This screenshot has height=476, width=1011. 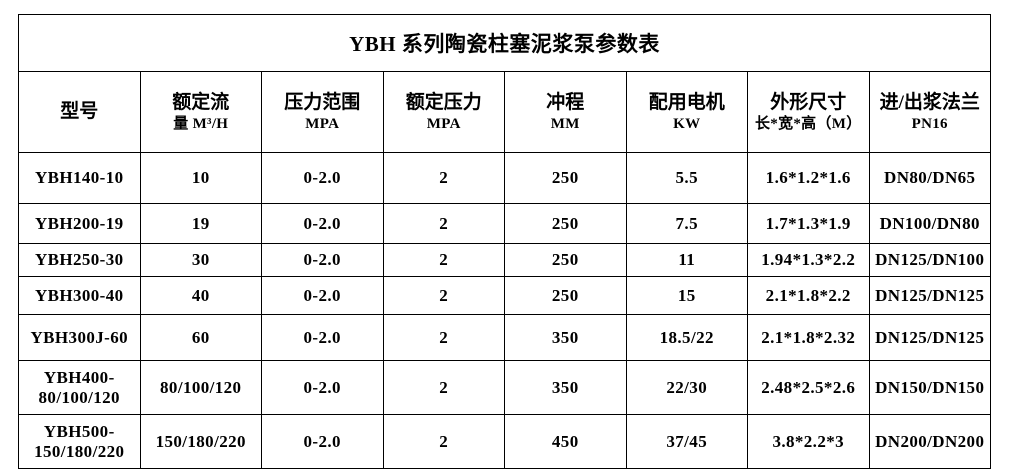 I want to click on column-header-rated-pressure-unit: MPA, so click(x=443, y=123).